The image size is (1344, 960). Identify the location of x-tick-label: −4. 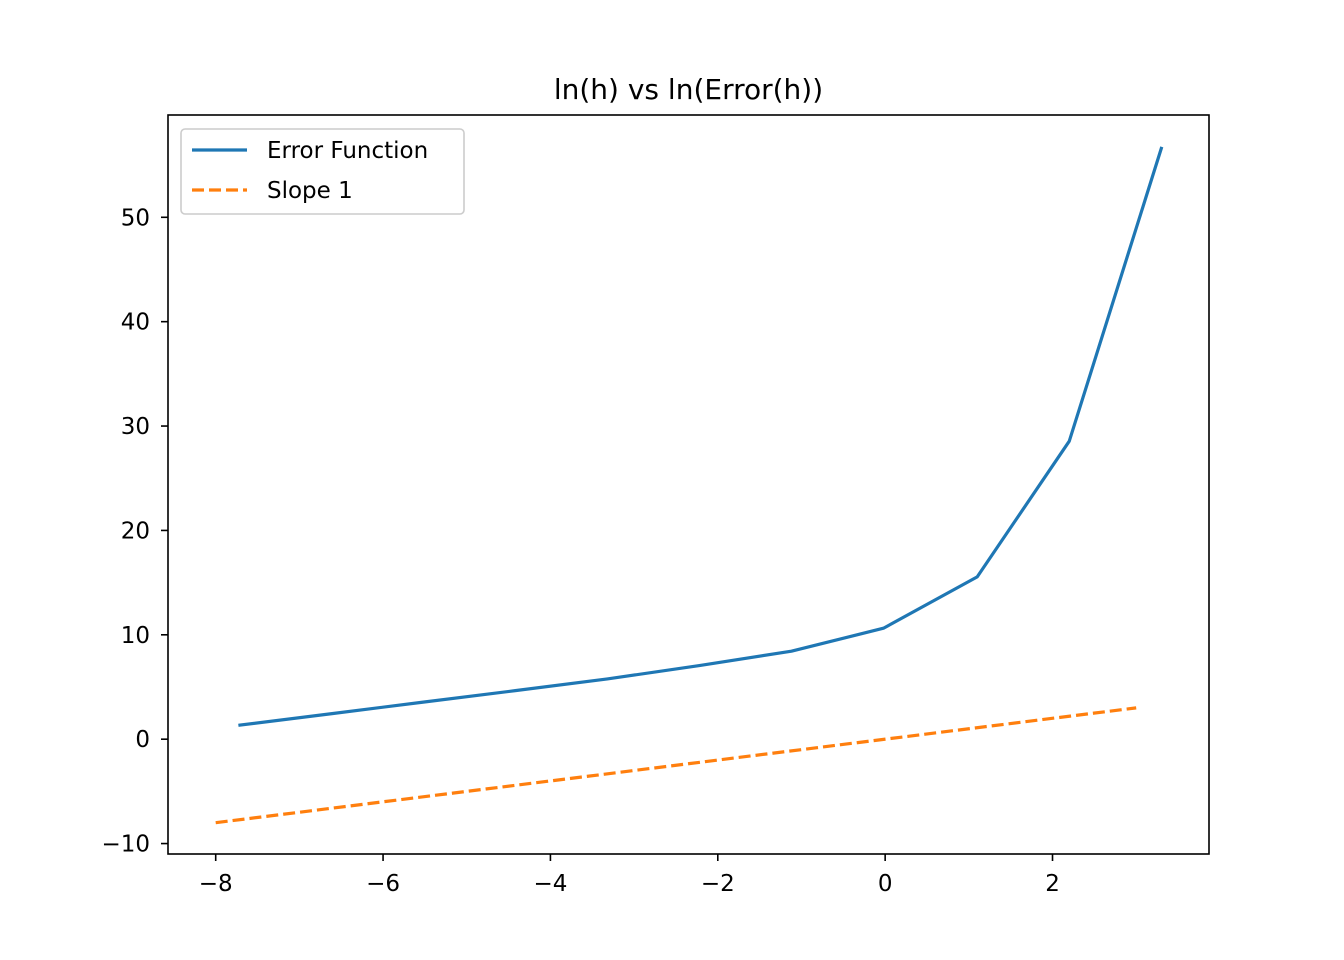
(550, 884).